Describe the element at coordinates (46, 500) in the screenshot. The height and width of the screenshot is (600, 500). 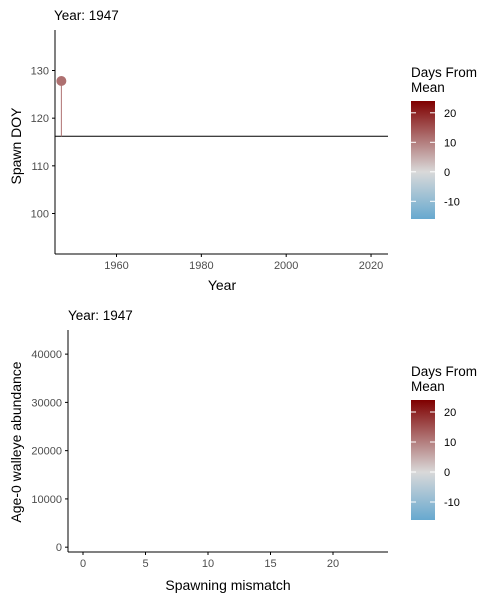
I see `panel2-y-tick-label: 10000` at that location.